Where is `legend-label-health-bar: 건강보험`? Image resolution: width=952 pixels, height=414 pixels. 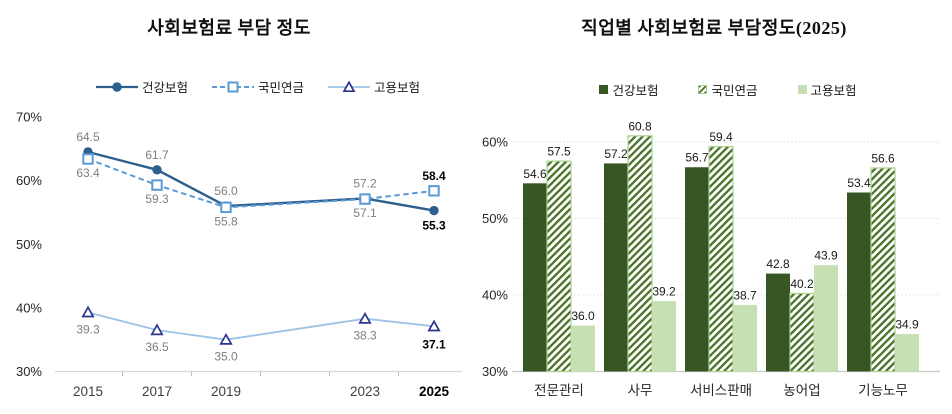 legend-label-health-bar: 건강보험 is located at coordinates (635, 91).